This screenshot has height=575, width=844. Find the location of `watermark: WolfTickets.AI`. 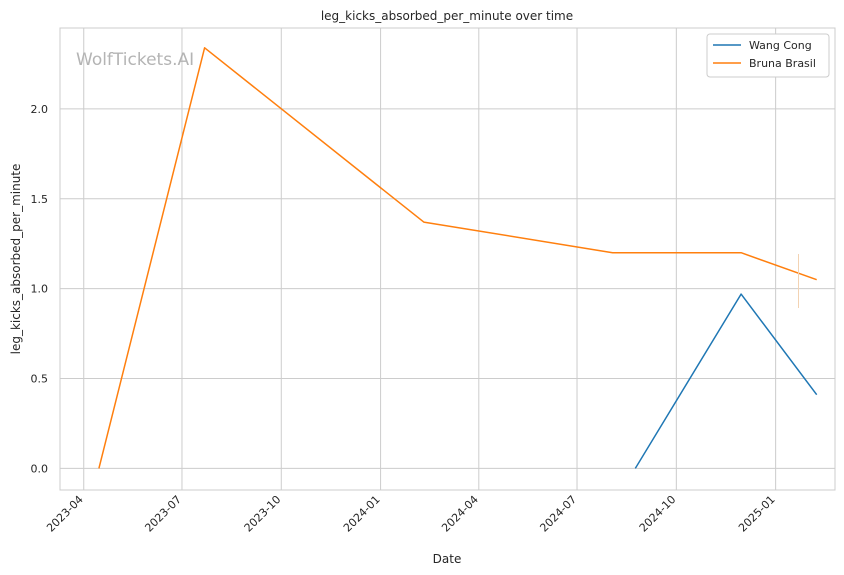

watermark: WolfTickets.AI is located at coordinates (135, 60).